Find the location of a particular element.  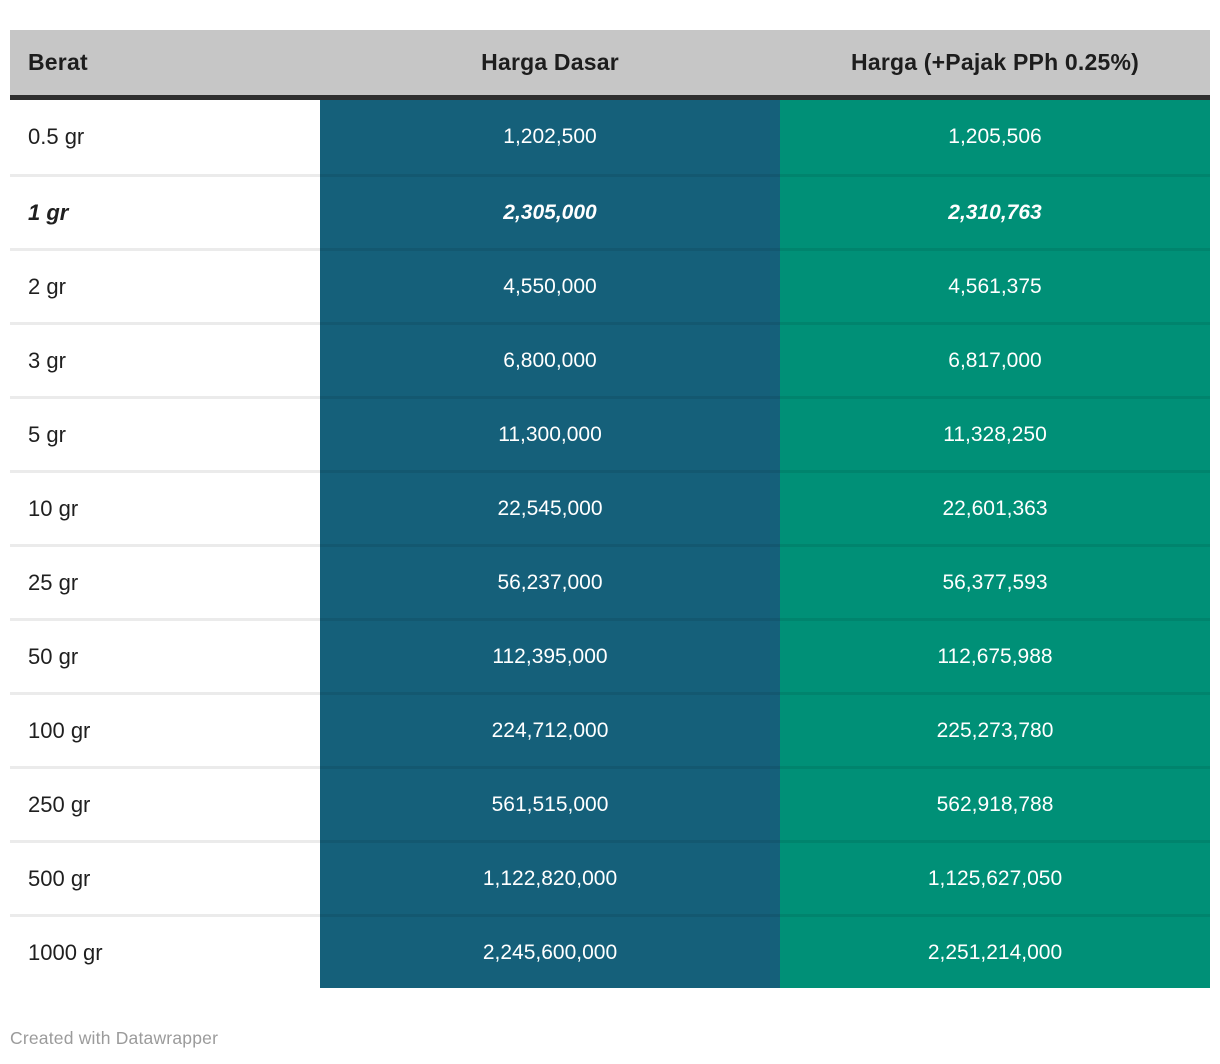

harga-dasar-cell: 2,305,000 is located at coordinates (550, 211).